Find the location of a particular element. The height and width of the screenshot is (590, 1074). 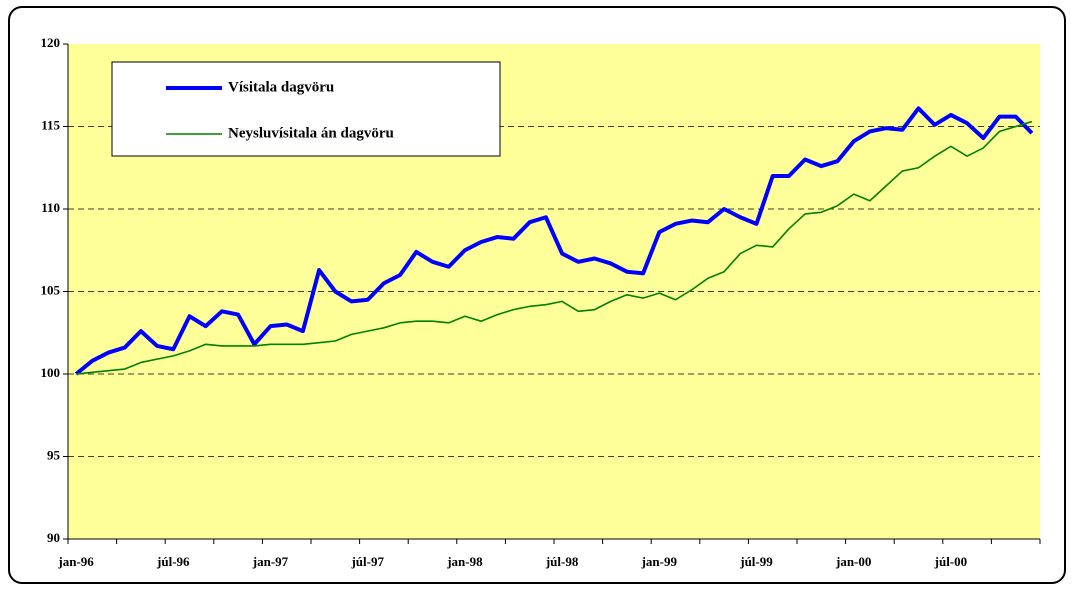

legend-box is located at coordinates (306, 109).